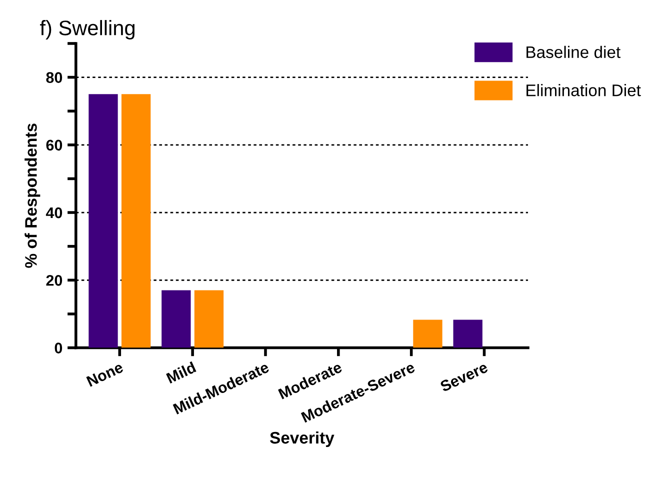  I want to click on x-axis-title: Severity, so click(302, 439).